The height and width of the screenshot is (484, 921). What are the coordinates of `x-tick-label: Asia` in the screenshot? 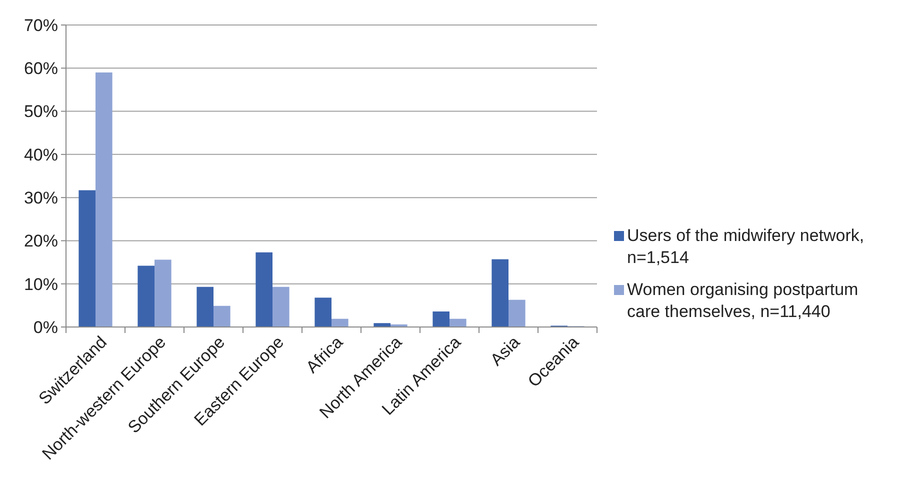 It's located at (505, 351).